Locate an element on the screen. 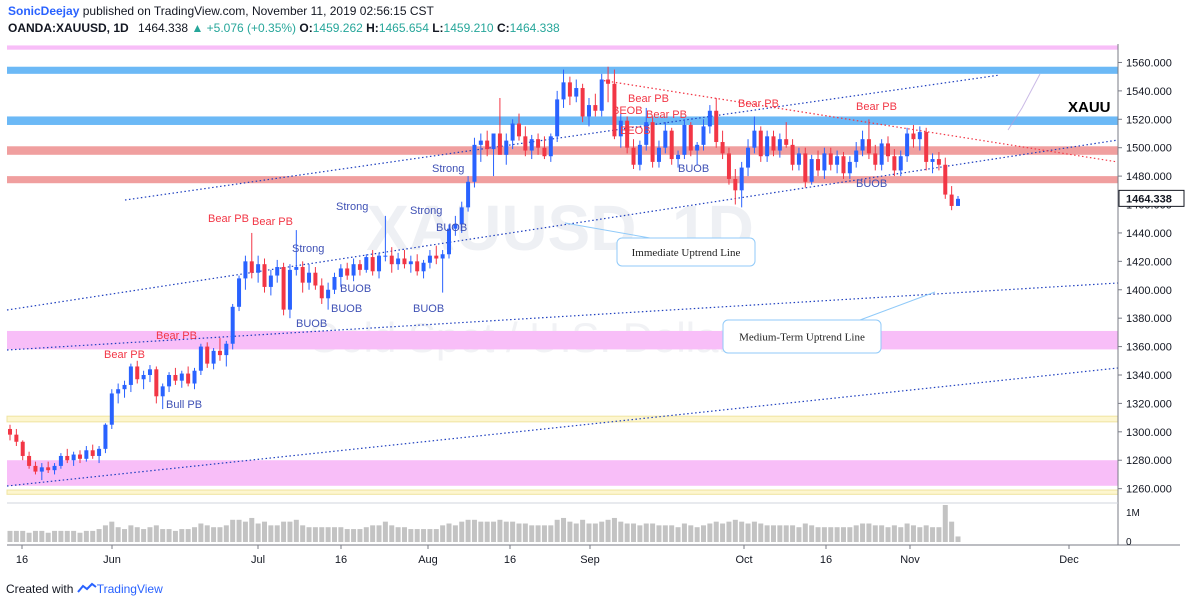  x-tick-label: Jul is located at coordinates (258, 560).